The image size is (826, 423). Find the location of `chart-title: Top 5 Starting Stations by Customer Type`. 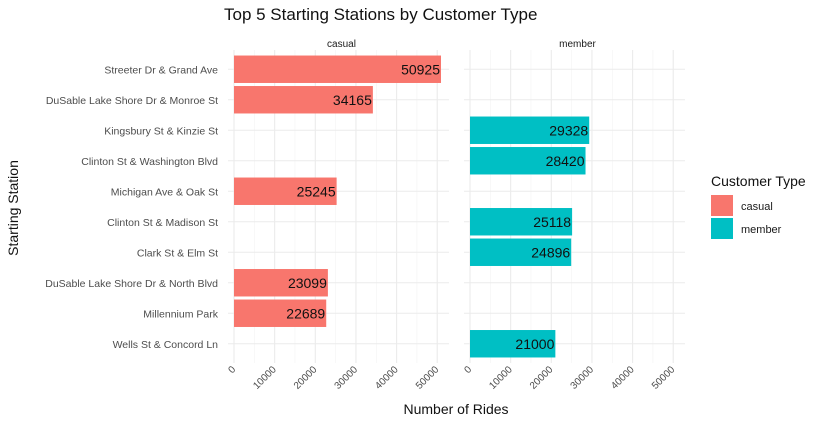

chart-title: Top 5 Starting Stations by Customer Type is located at coordinates (380, 14).